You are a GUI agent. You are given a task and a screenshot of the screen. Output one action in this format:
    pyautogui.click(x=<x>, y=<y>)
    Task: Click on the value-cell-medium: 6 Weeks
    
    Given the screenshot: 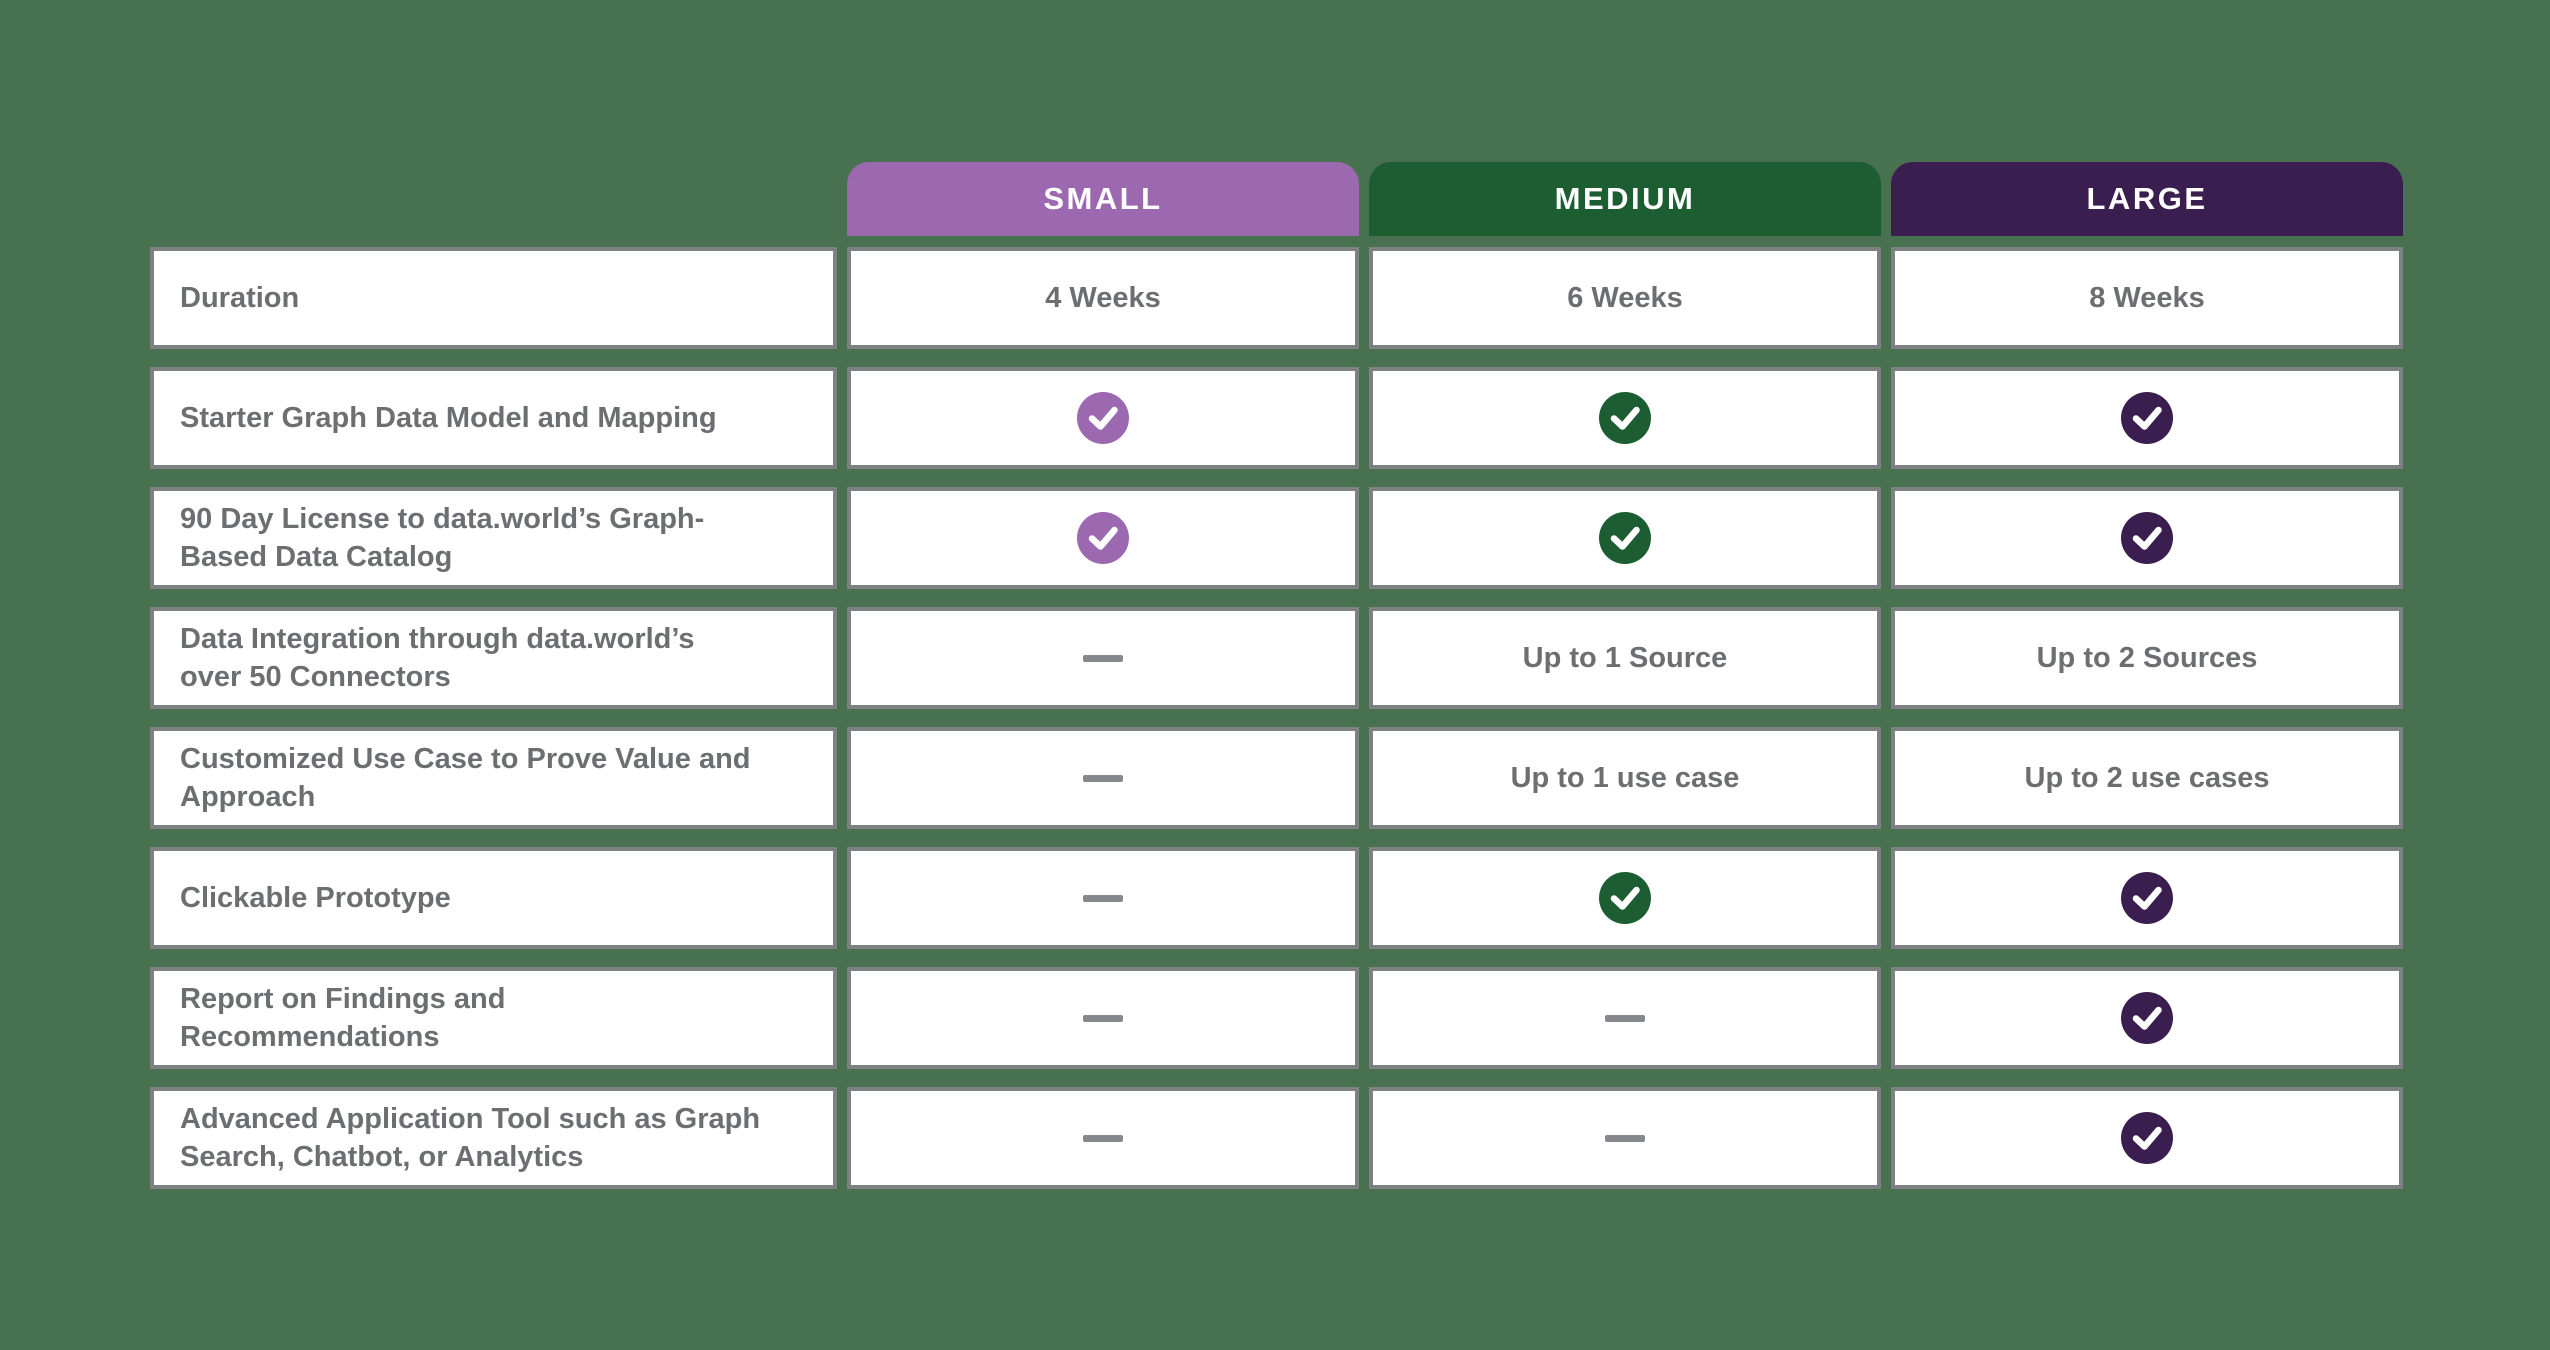 What is the action you would take?
    pyautogui.click(x=1625, y=298)
    